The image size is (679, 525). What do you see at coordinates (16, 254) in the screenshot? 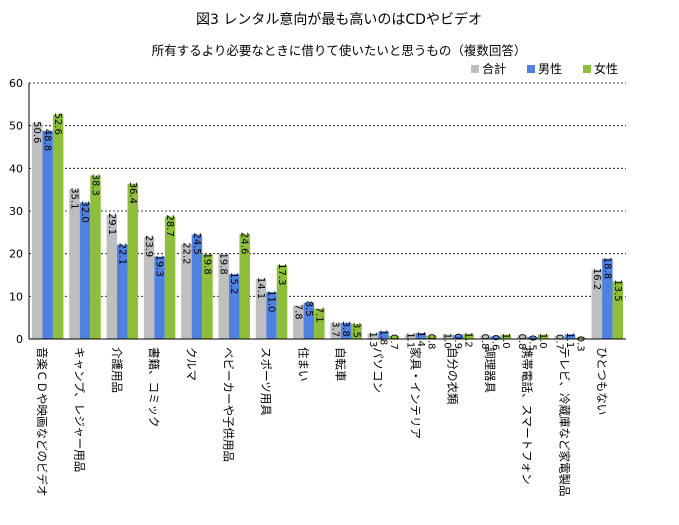
I see `y-tick-label: 20` at bounding box center [16, 254].